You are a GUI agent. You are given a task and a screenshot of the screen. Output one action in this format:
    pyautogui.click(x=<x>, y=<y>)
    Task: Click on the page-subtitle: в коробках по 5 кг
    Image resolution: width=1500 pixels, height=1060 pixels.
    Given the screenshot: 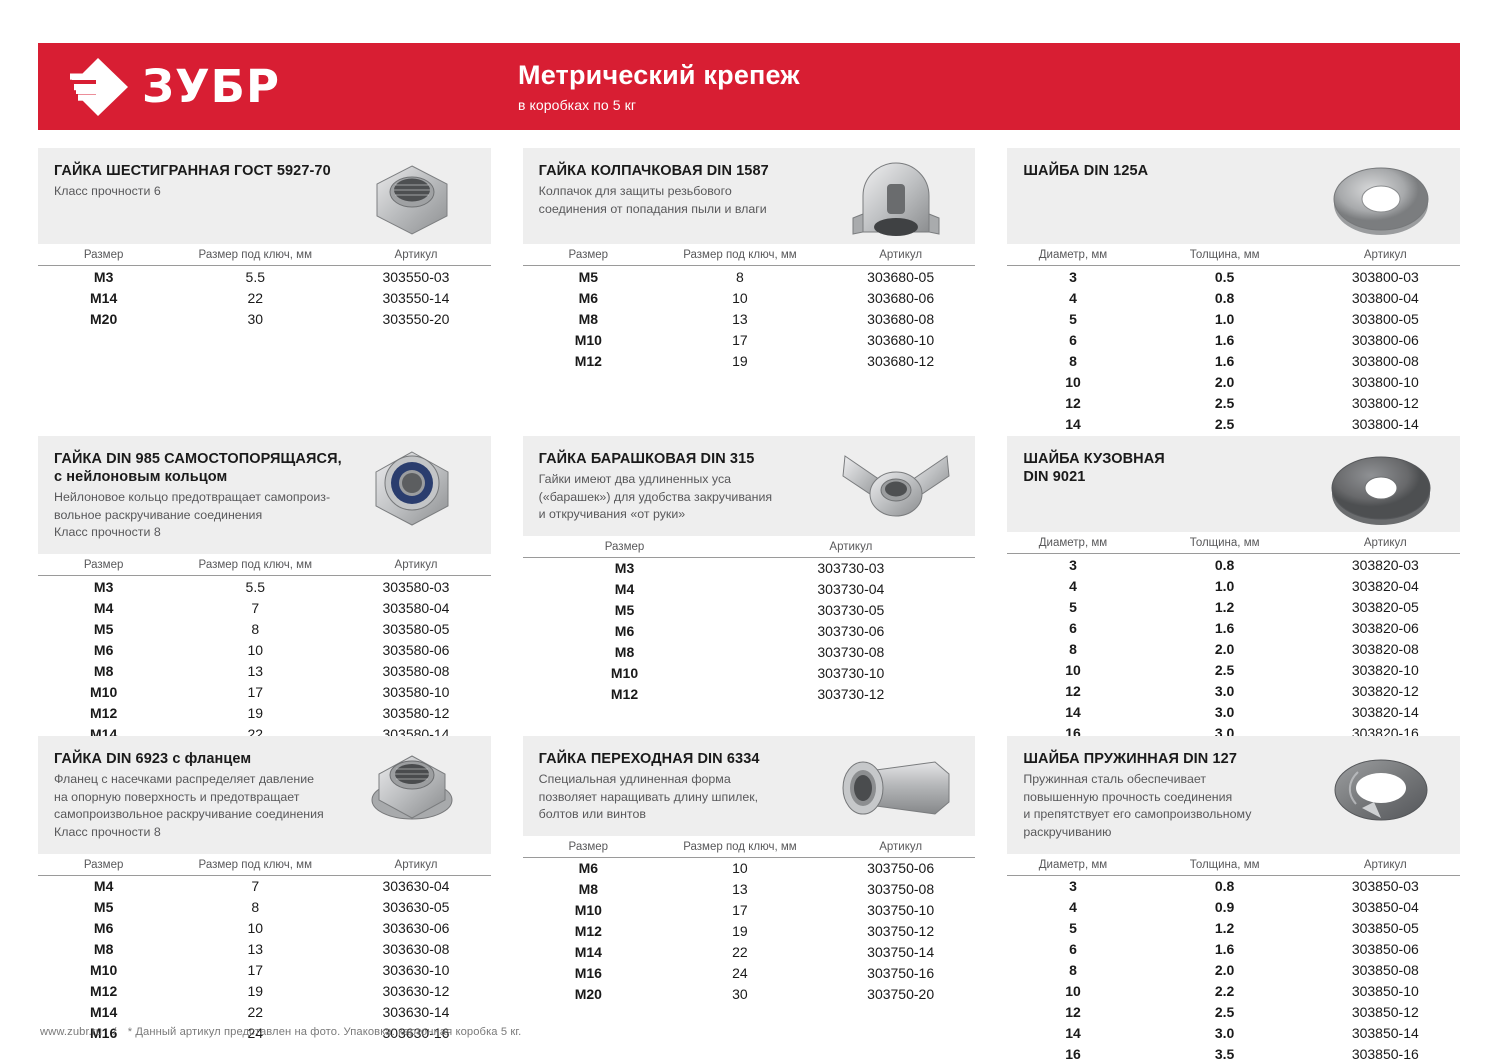 What is the action you would take?
    pyautogui.click(x=577, y=104)
    